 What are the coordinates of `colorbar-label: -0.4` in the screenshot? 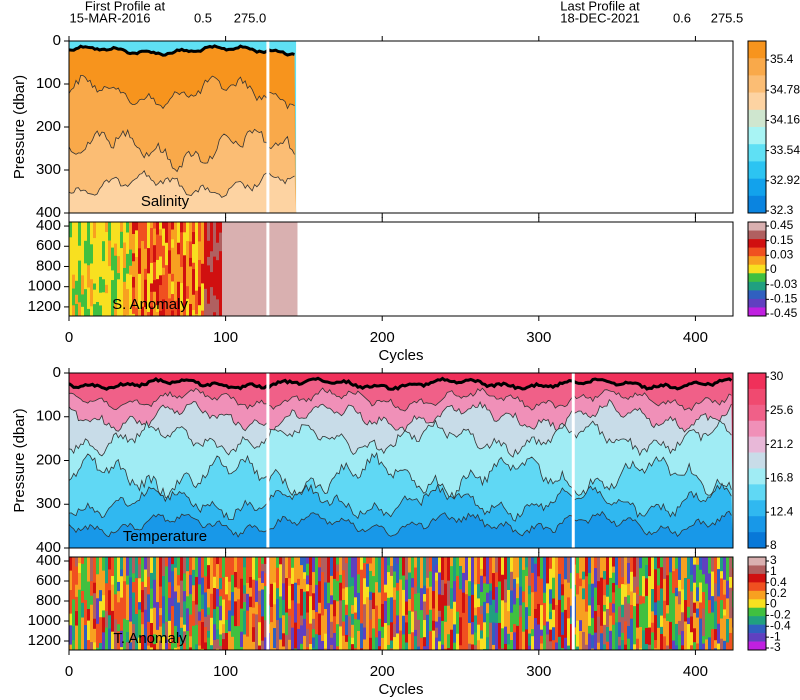 It's located at (780, 625).